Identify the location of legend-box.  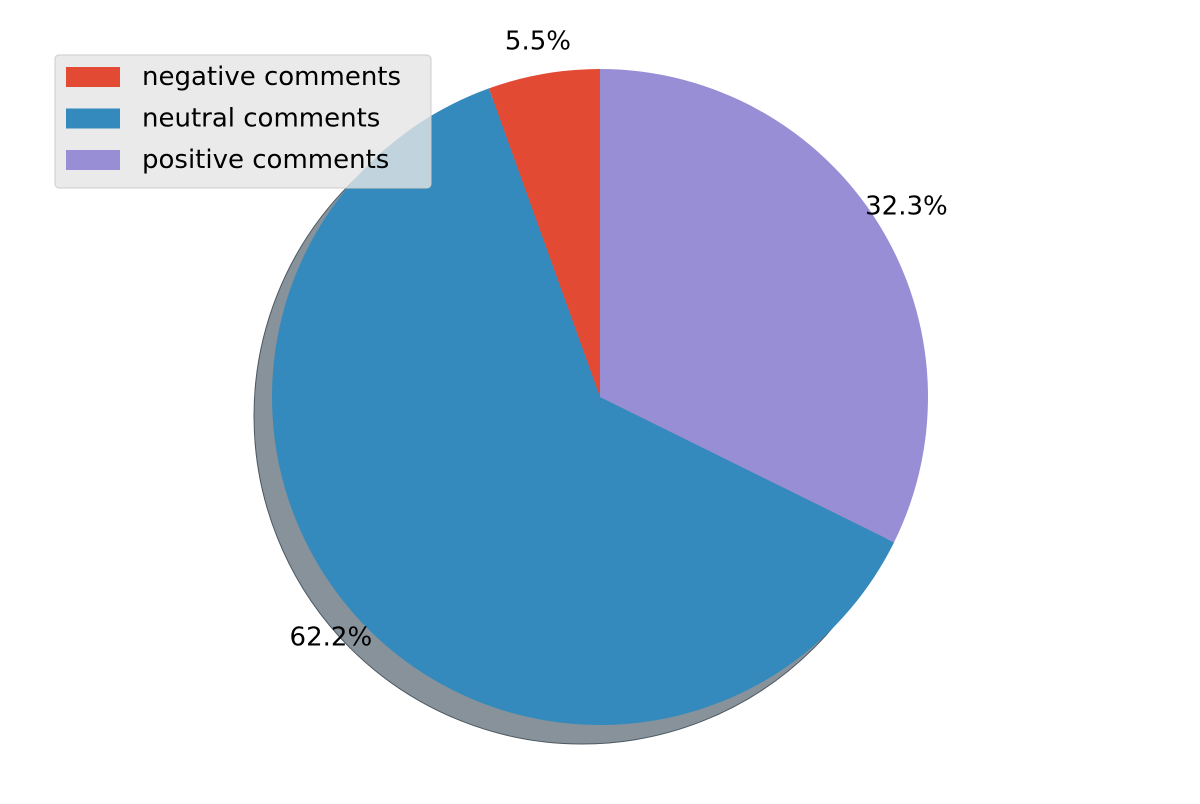
(243, 121).